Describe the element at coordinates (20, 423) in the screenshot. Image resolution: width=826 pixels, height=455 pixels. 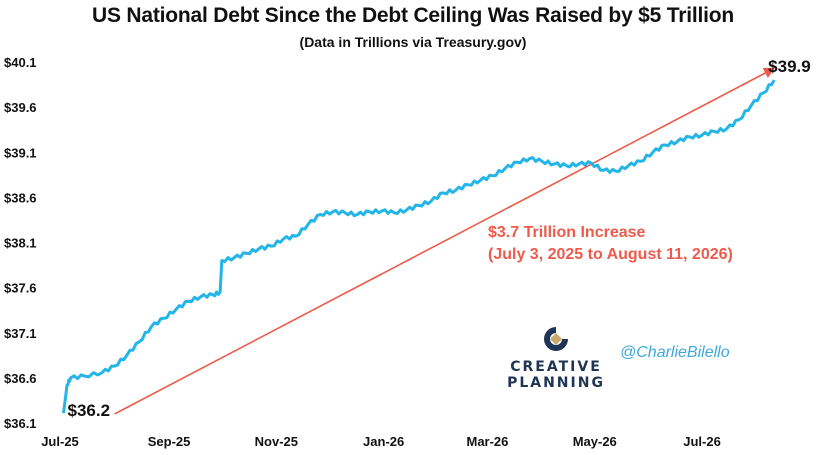
I see `y-tick-label: $36.1` at that location.